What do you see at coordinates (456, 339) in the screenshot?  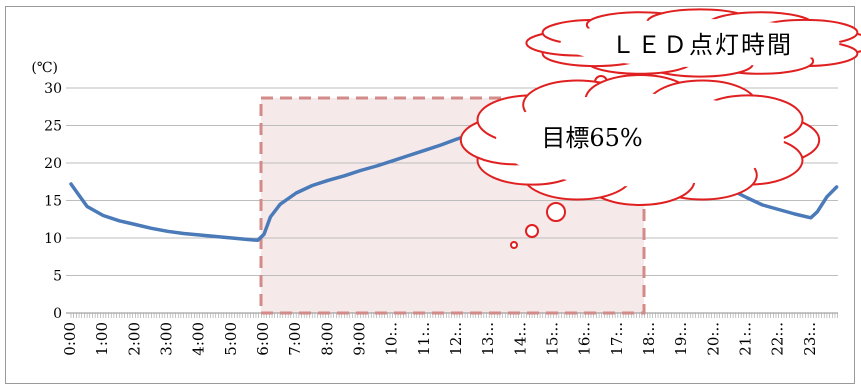 I see `x-tick-label: 12:..` at bounding box center [456, 339].